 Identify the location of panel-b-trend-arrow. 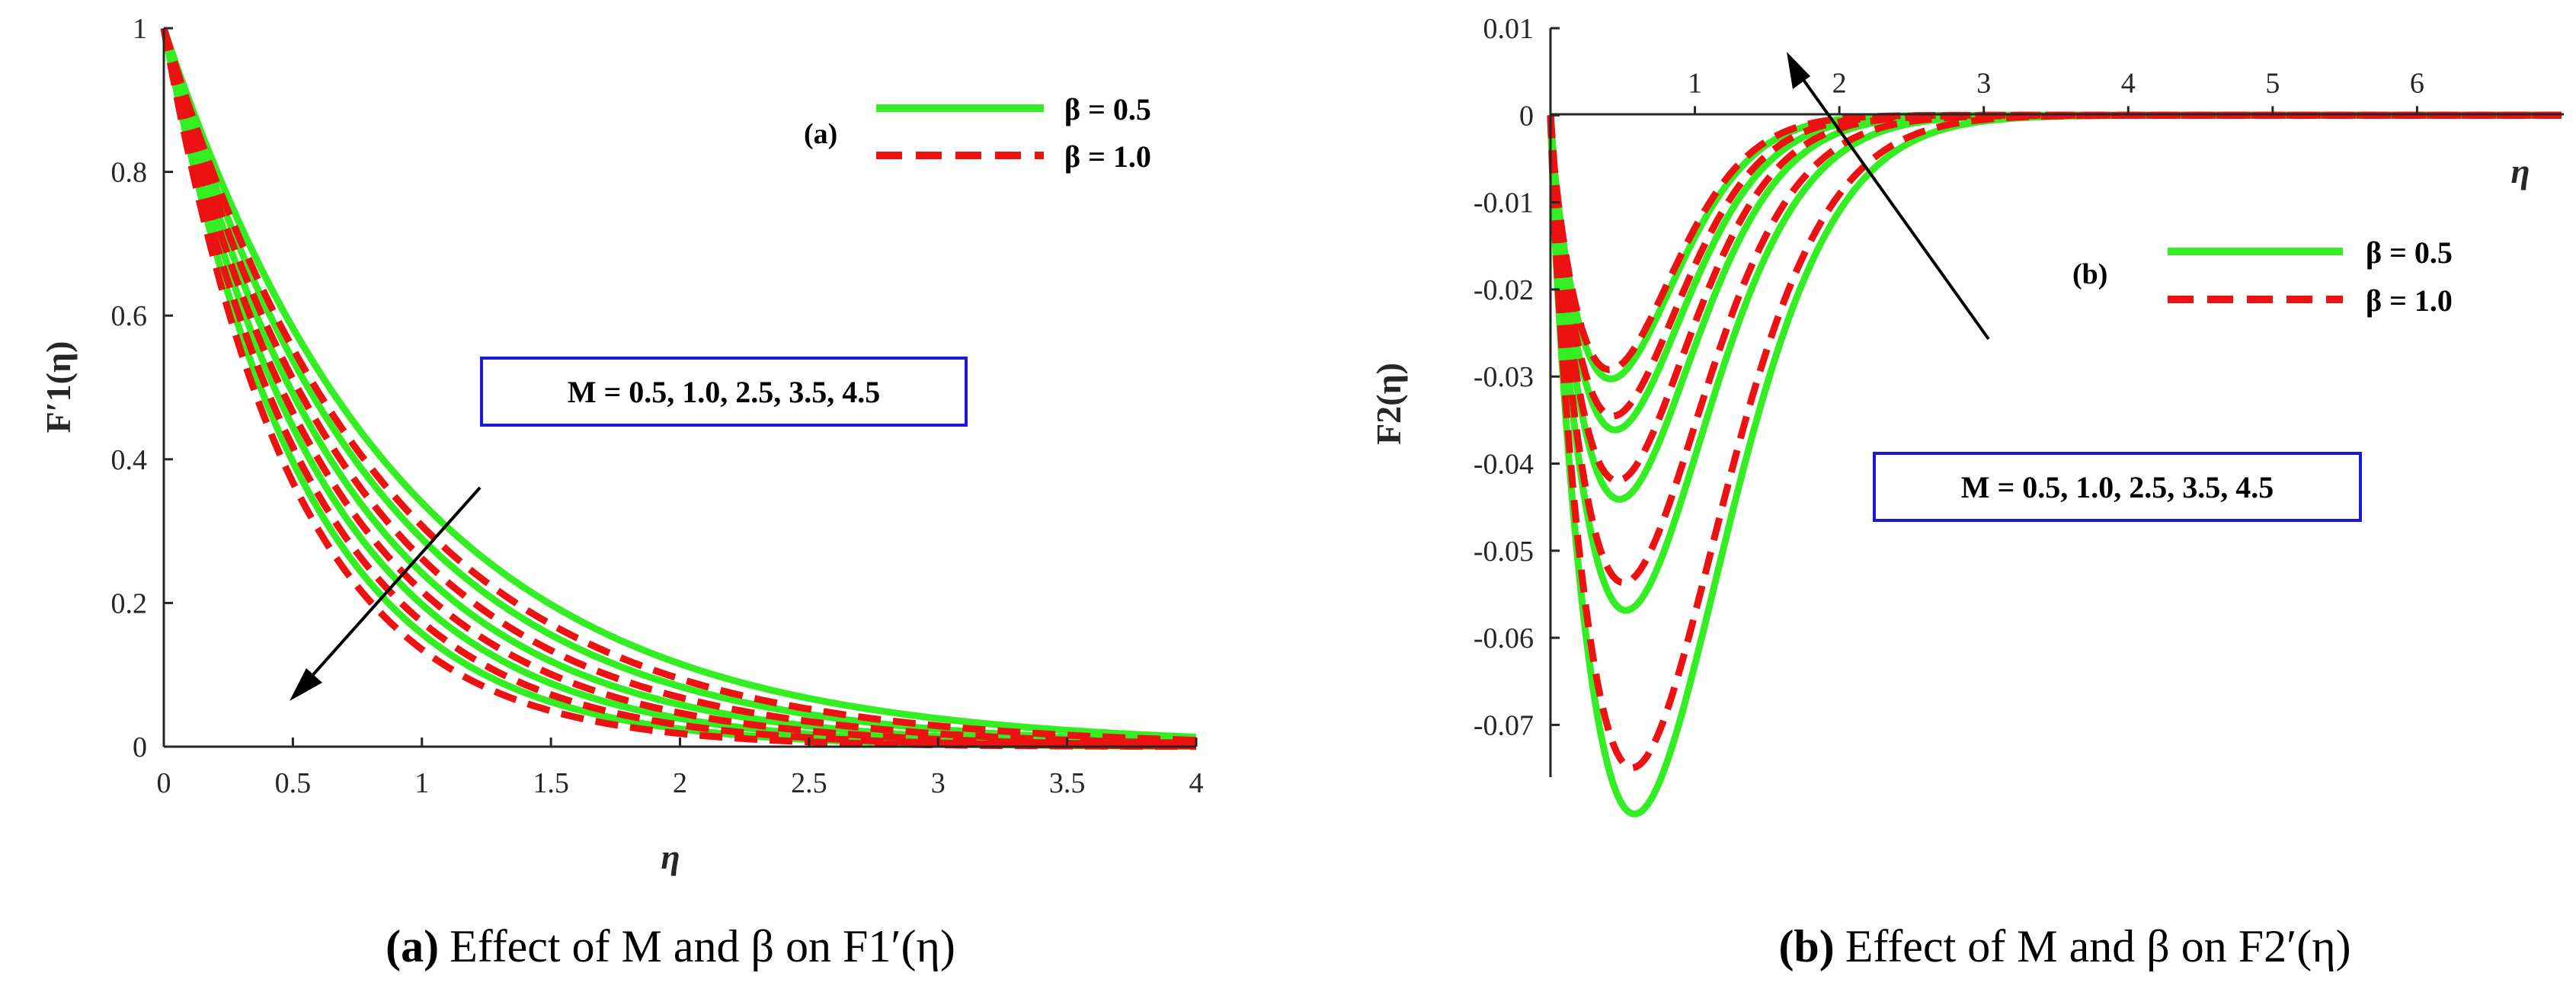
(1893, 206).